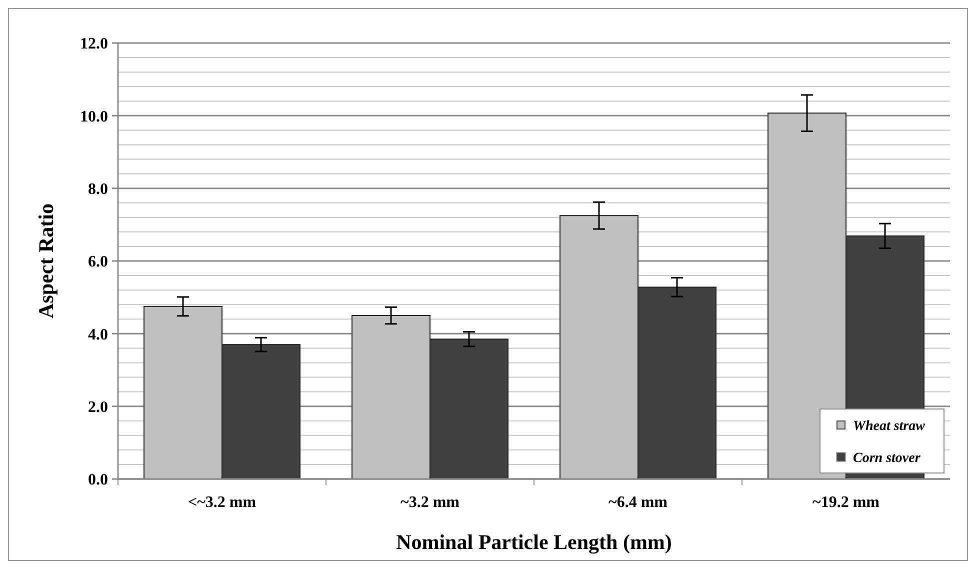  What do you see at coordinates (887, 458) in the screenshot?
I see `legend-label: Corn stover` at bounding box center [887, 458].